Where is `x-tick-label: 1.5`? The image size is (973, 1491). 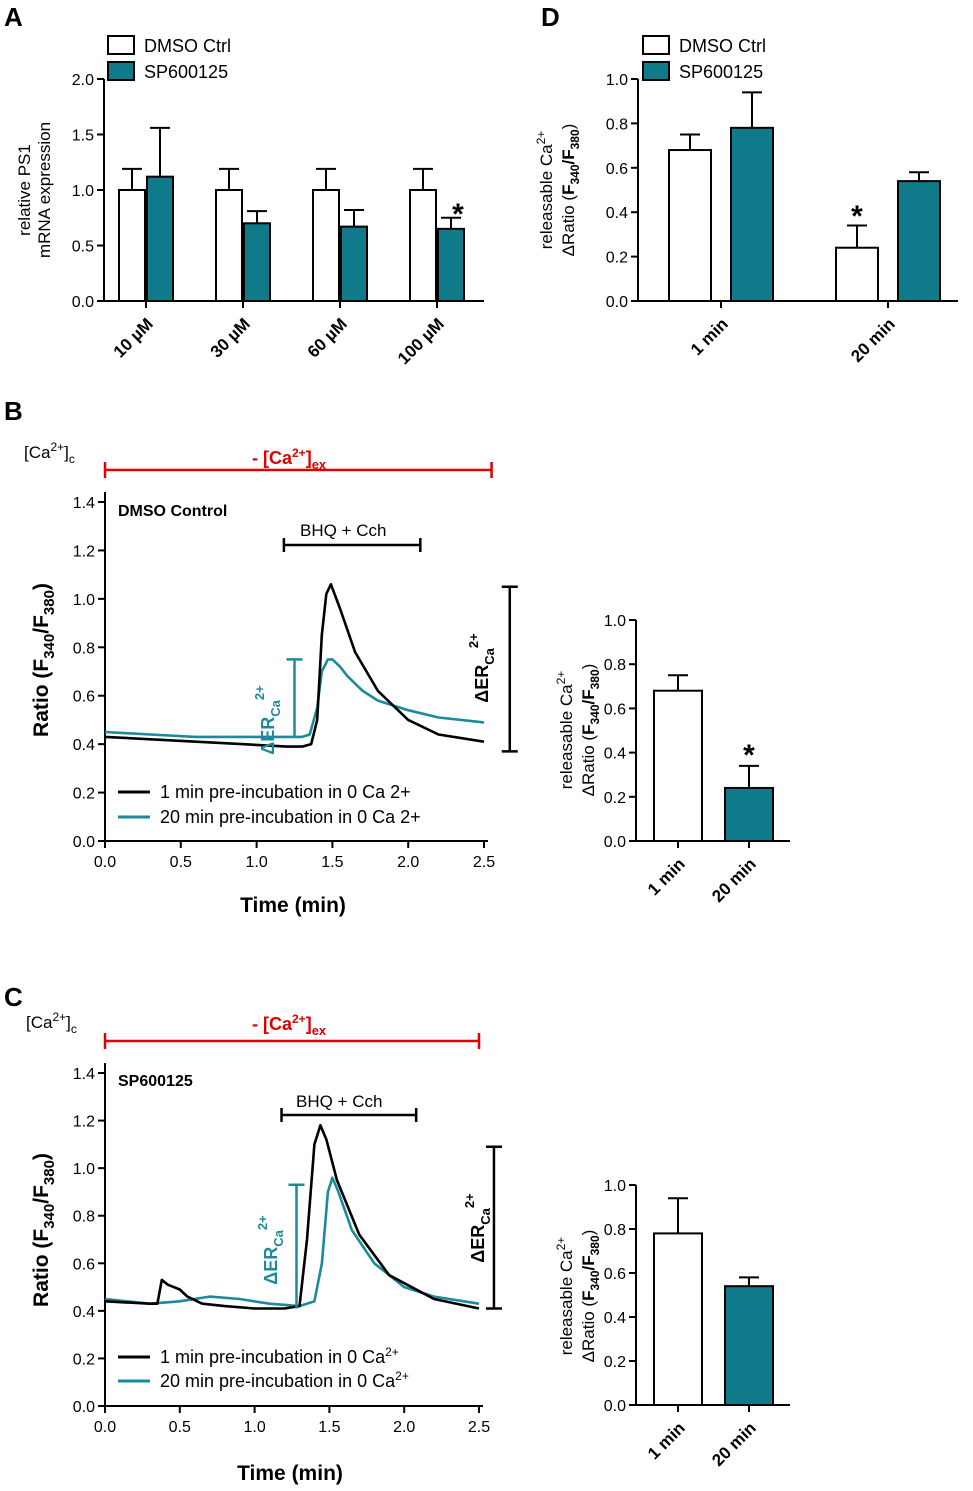 x-tick-label: 1.5 is located at coordinates (332, 862).